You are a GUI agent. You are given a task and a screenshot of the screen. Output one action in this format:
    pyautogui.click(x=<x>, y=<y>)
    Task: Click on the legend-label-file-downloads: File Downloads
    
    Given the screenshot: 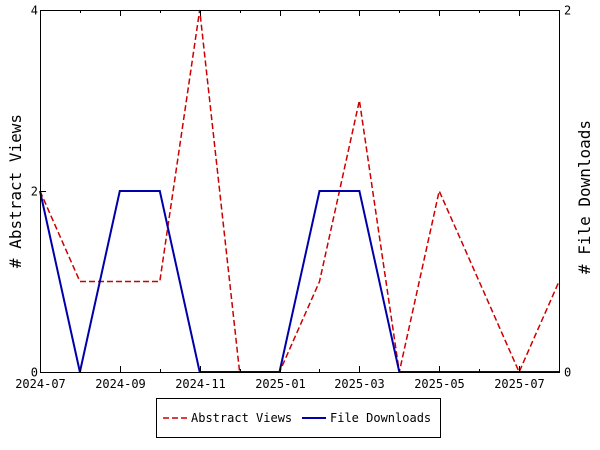 What is the action you would take?
    pyautogui.click(x=380, y=418)
    